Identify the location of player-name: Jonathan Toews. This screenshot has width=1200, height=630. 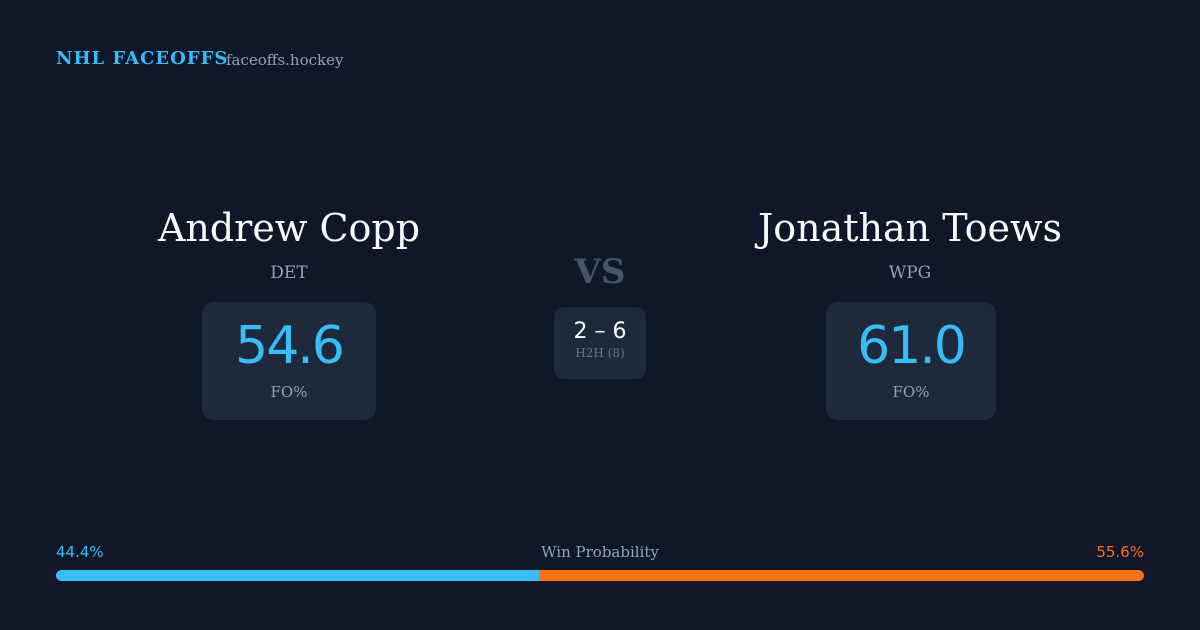
(910, 228).